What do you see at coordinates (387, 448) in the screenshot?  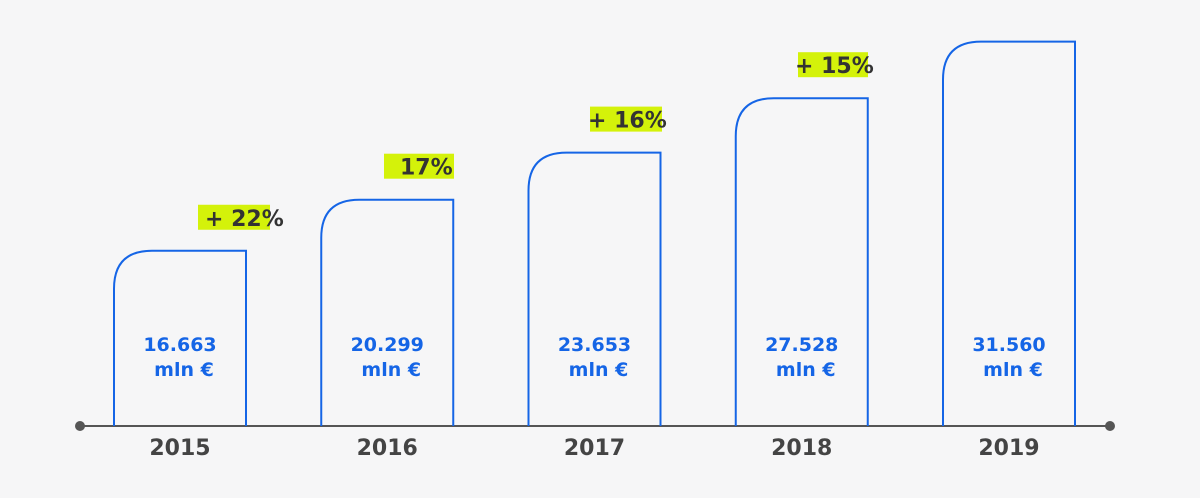 I see `x-tick-label: 2016` at bounding box center [387, 448].